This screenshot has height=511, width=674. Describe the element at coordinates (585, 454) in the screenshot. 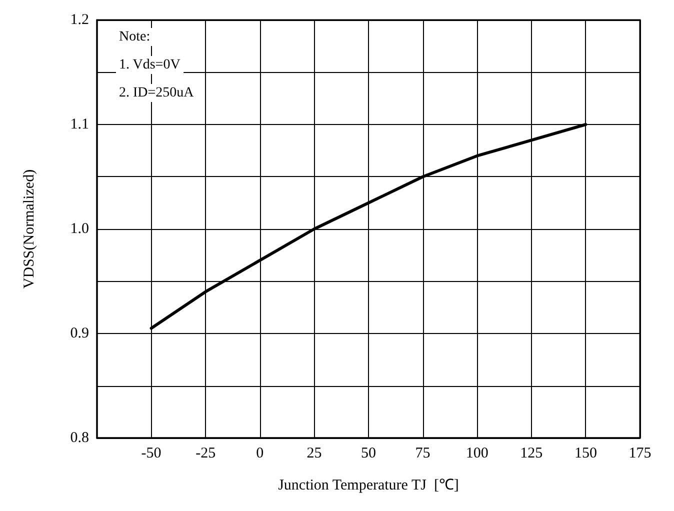

I see `x-tick-label: 150` at that location.